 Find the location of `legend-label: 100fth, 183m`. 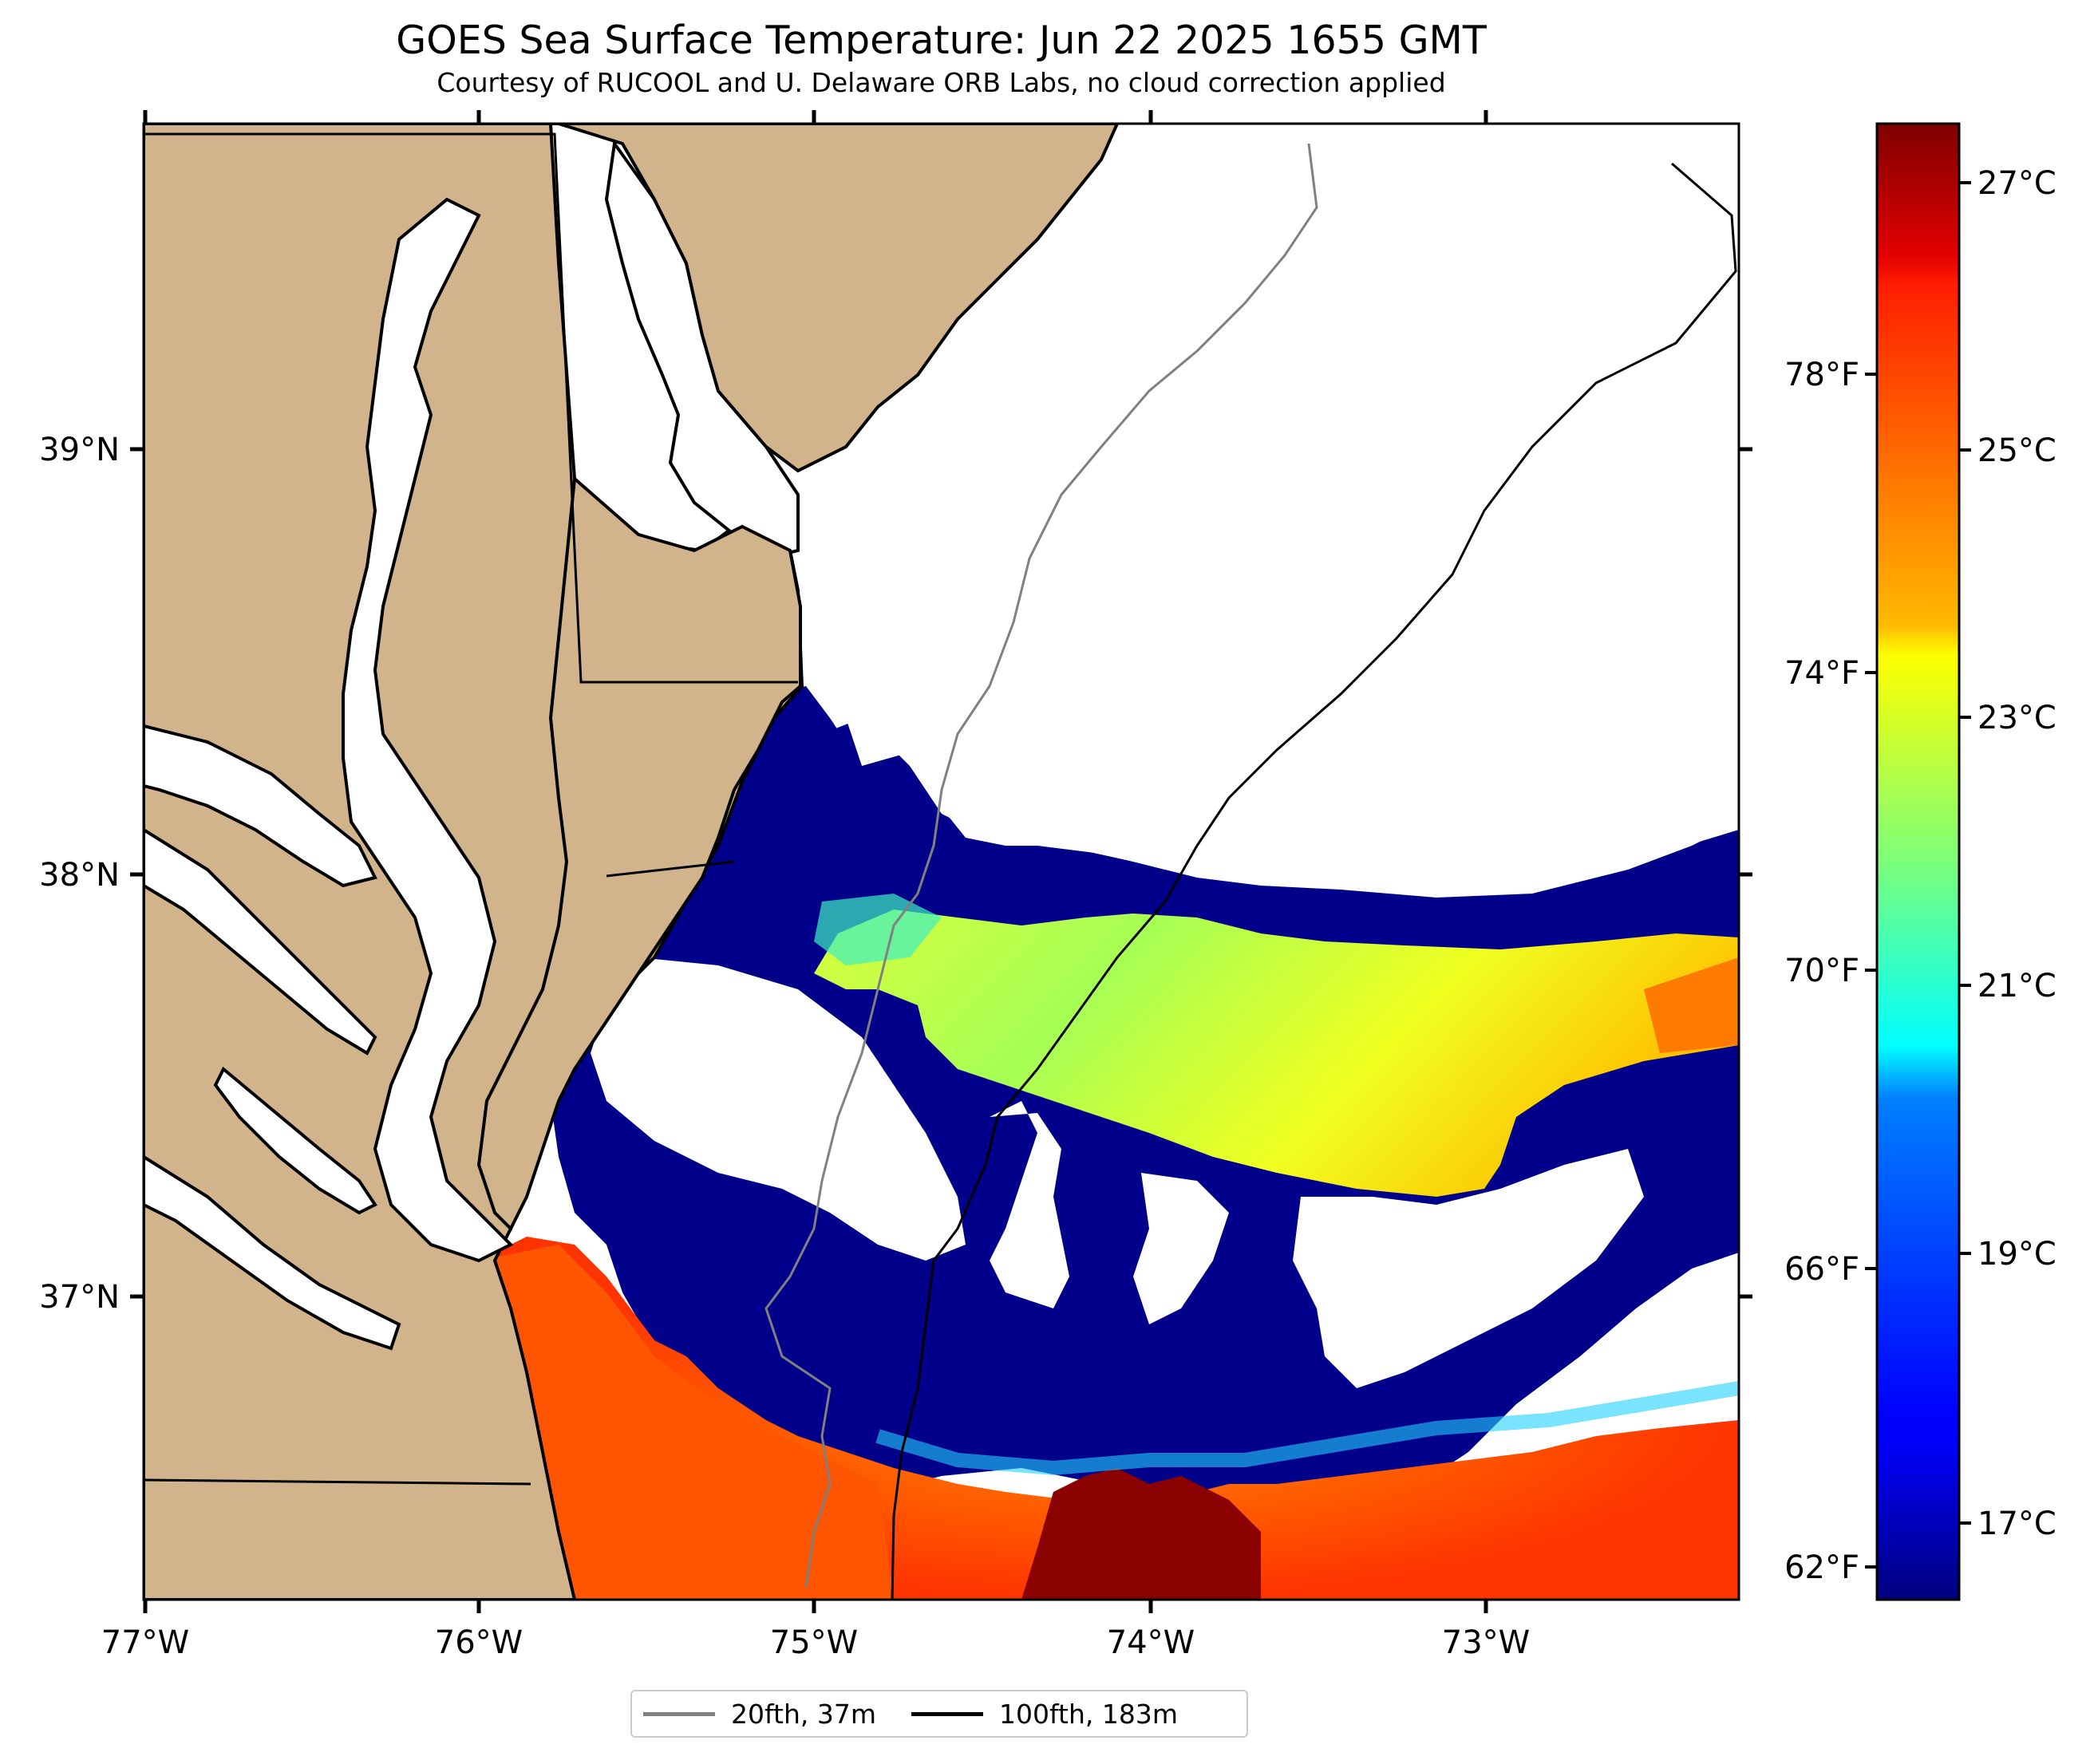

legend-label: 100fth, 183m is located at coordinates (1088, 1714).